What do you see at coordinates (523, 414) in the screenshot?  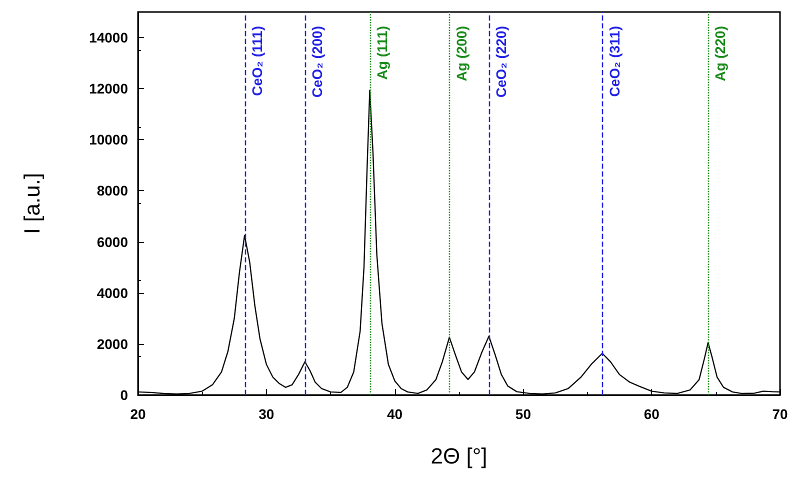 I see `x-tick-label: 50` at bounding box center [523, 414].